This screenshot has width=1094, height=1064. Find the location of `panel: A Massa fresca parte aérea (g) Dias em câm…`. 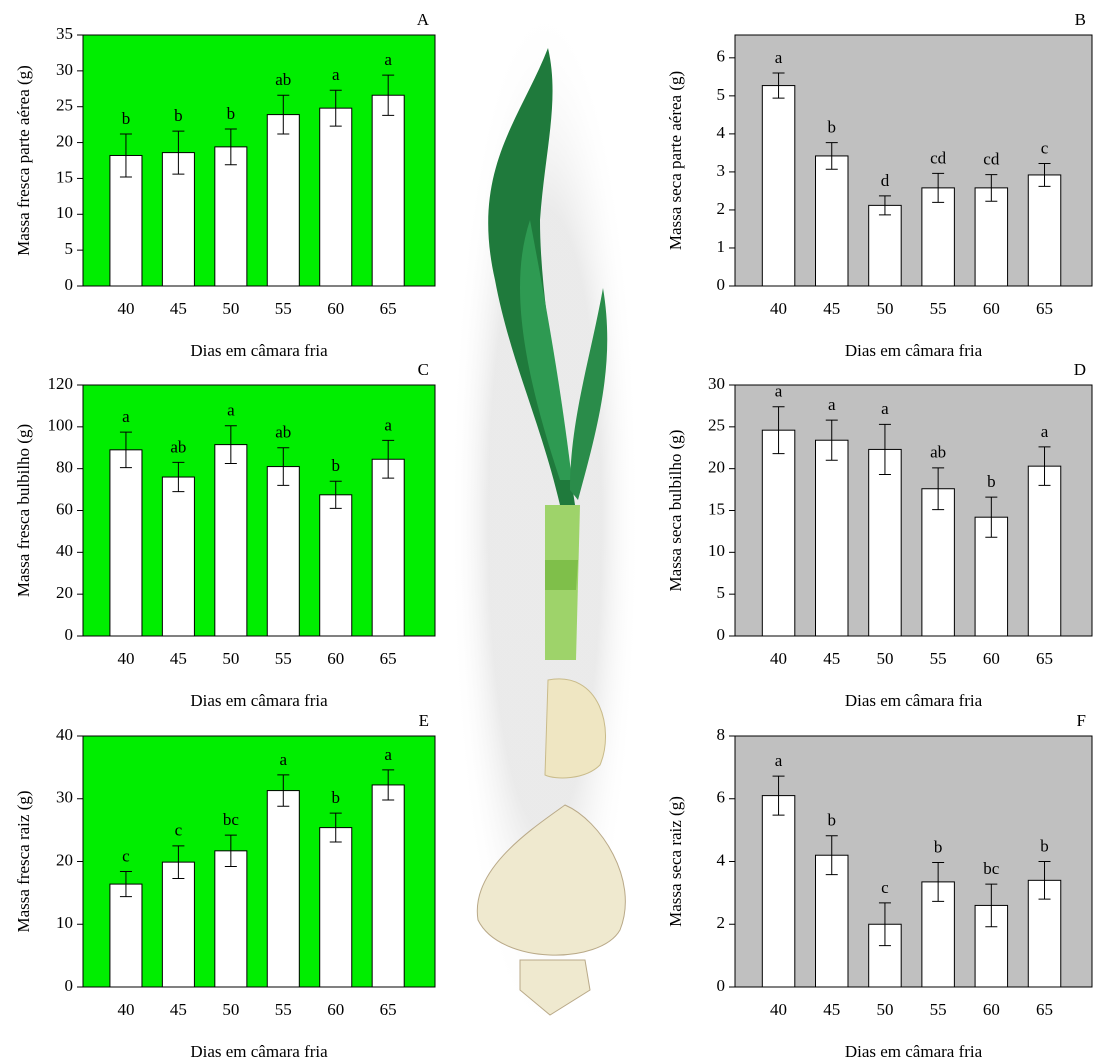

panel: A Massa fresca parte aérea (g) Dias em câm… is located at coordinates (225, 185).